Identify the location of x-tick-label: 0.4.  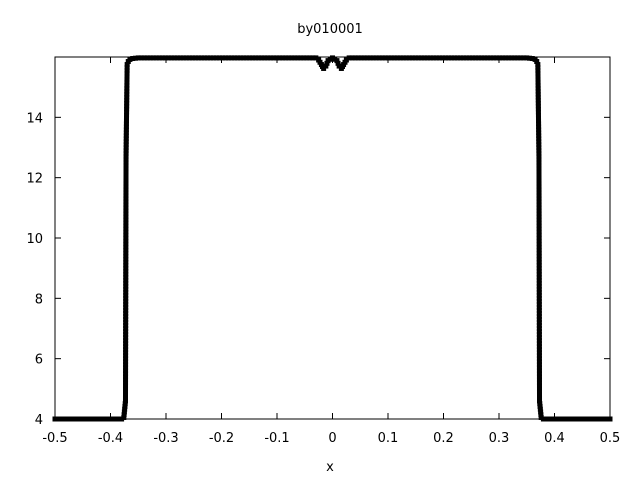
(554, 438).